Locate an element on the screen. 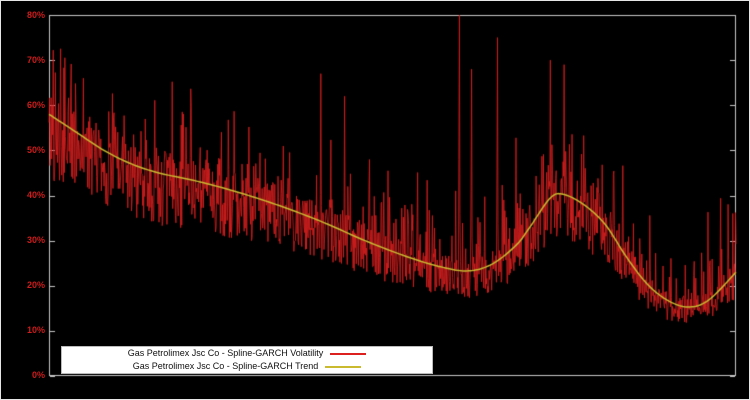 The image size is (750, 400). y-tick-label: 60% is located at coordinates (35, 105).